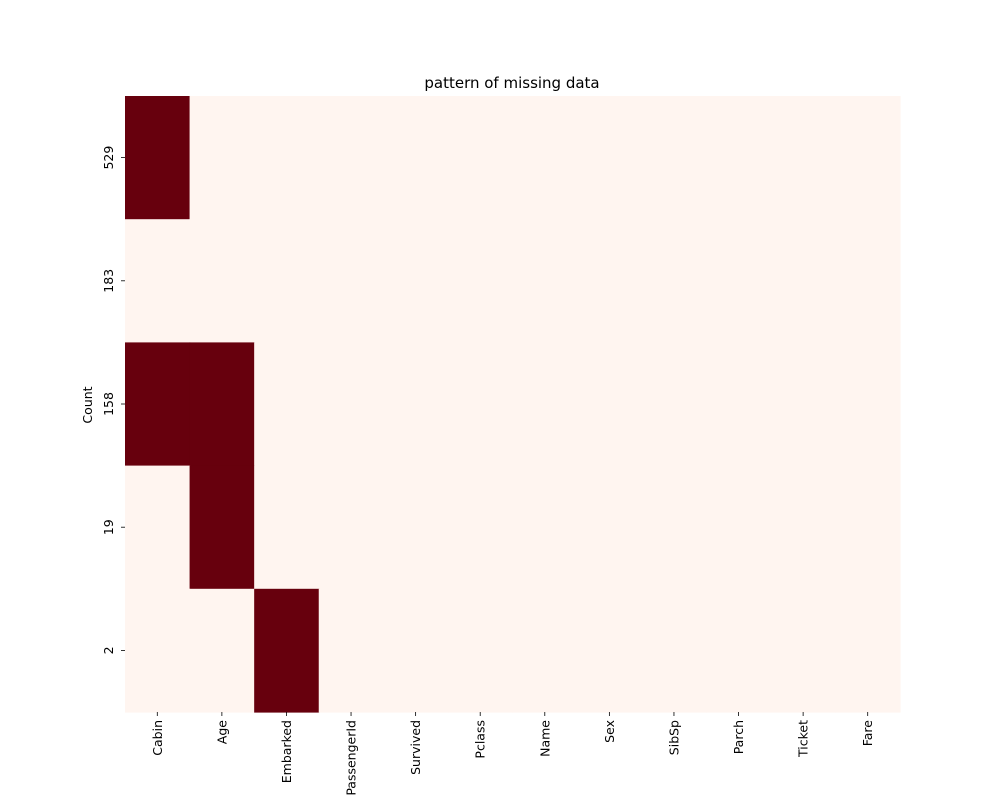  I want to click on heatmap-cell-529-survived, so click(416, 158).